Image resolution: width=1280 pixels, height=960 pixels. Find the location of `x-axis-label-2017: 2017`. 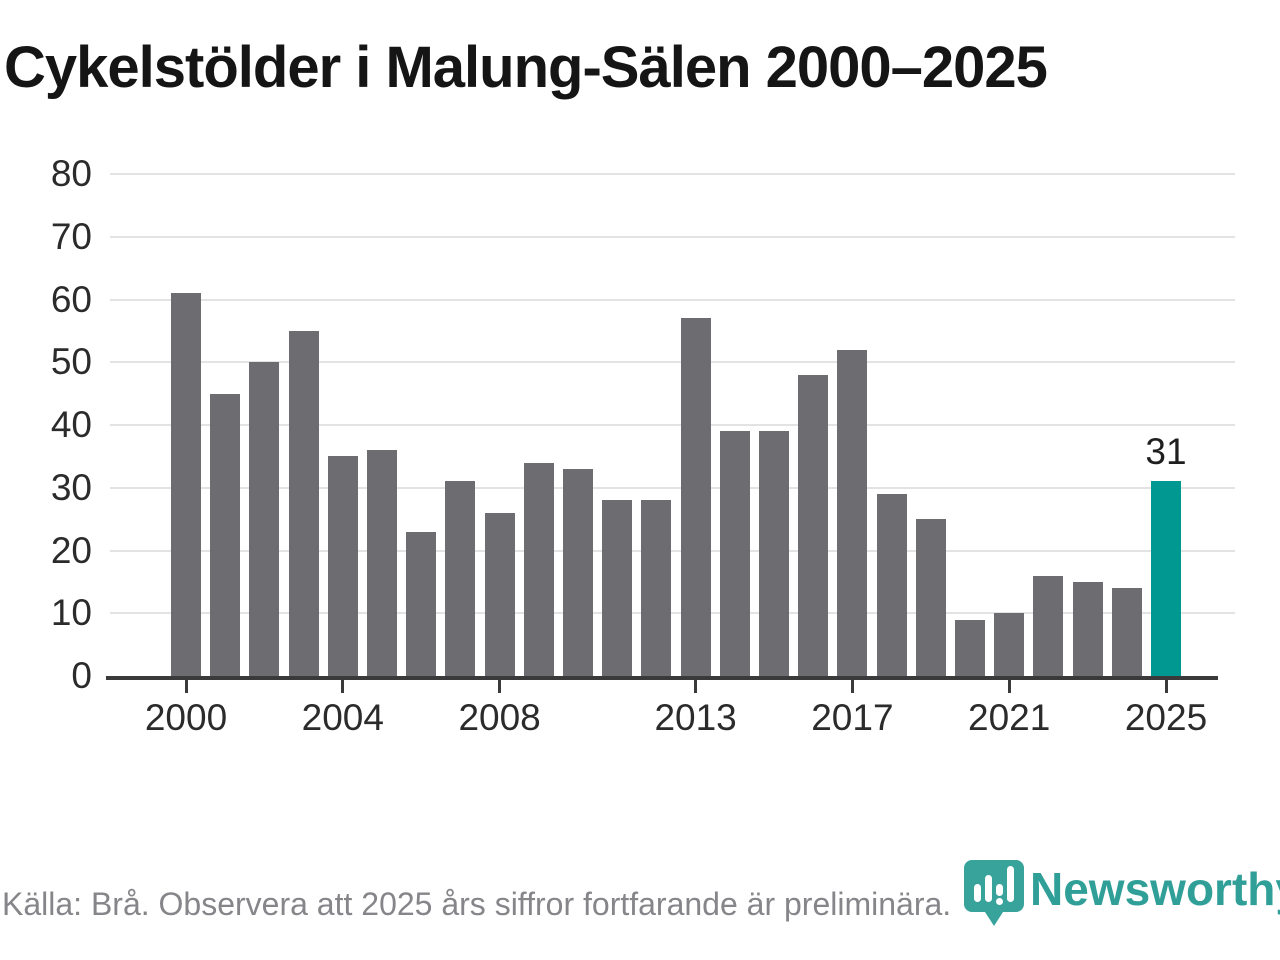

x-axis-label-2017: 2017 is located at coordinates (852, 717).